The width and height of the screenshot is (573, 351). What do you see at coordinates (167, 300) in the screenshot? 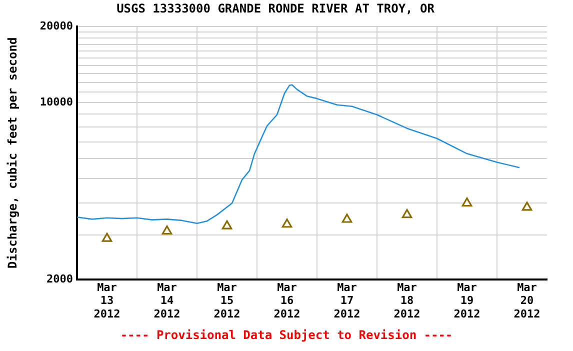
I see `x-tick-label: Mar 14 2012` at bounding box center [167, 300].